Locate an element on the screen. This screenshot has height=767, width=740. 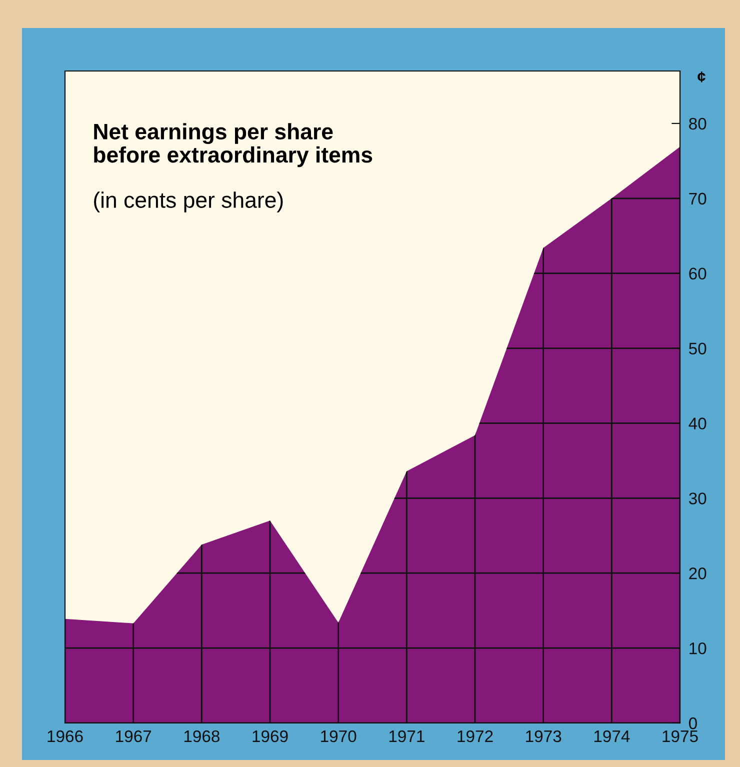
x-tick-label: 1967 is located at coordinates (134, 736).